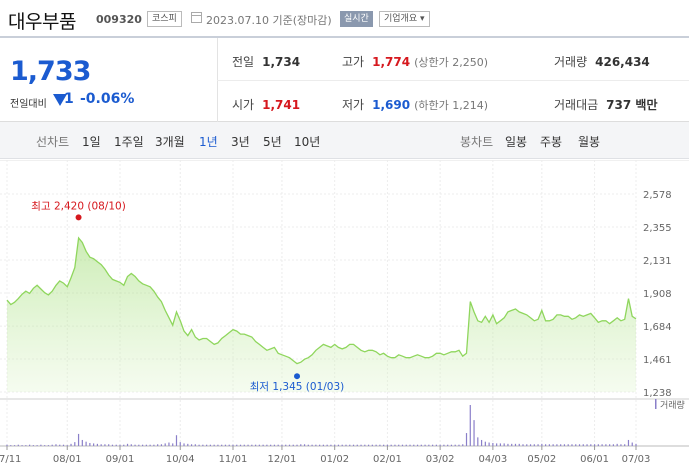  Describe the element at coordinates (589, 142) in the screenshot. I see `tab-monthly: 월봉` at that location.